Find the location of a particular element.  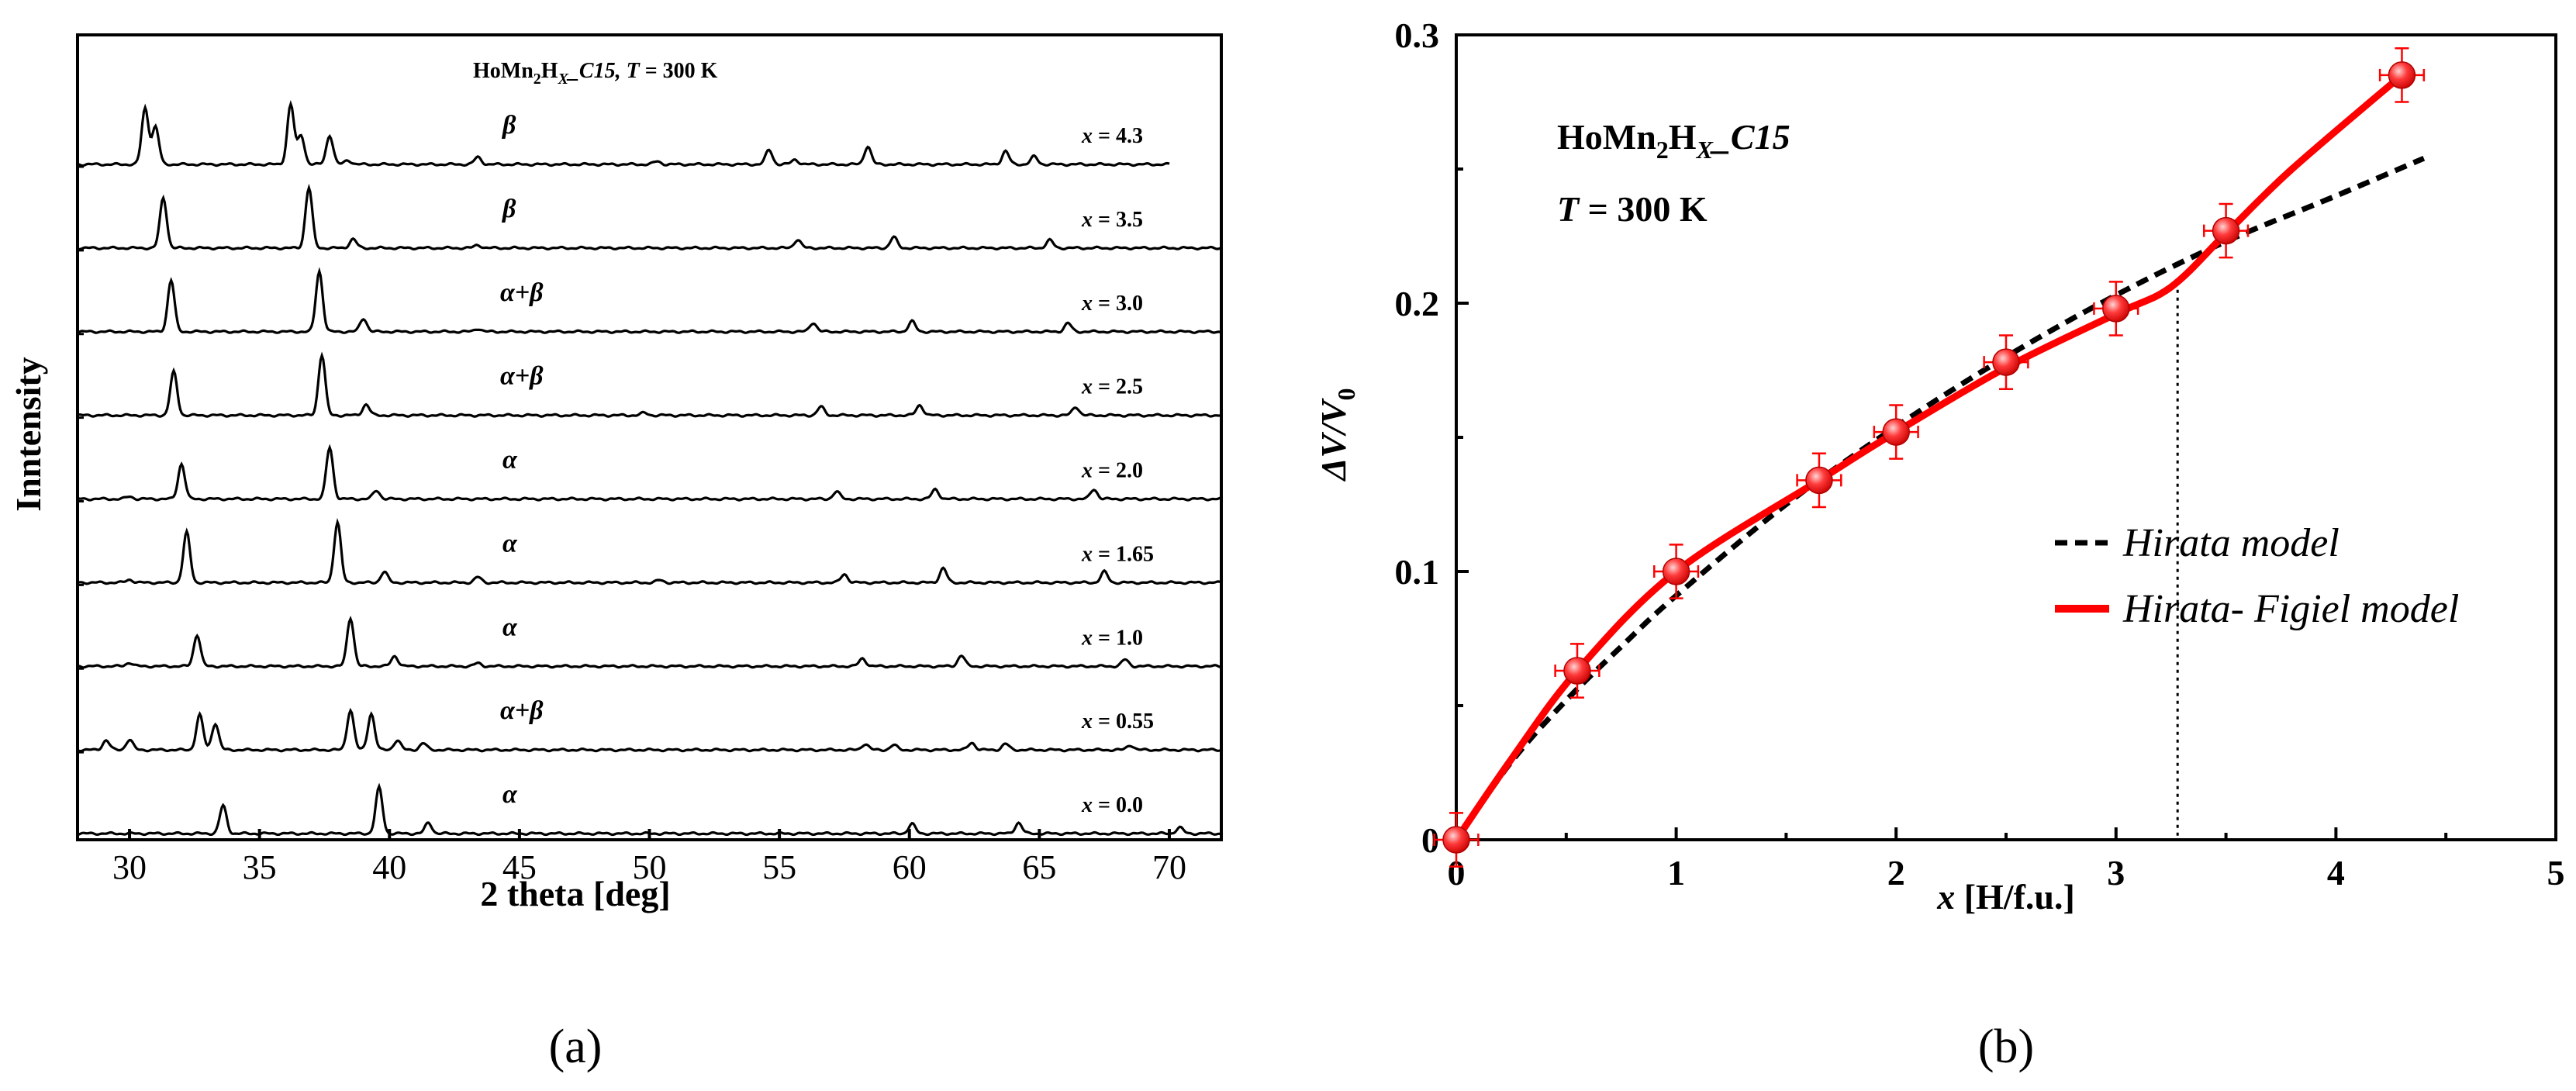

a-x-tick-label: 55 is located at coordinates (779, 867).